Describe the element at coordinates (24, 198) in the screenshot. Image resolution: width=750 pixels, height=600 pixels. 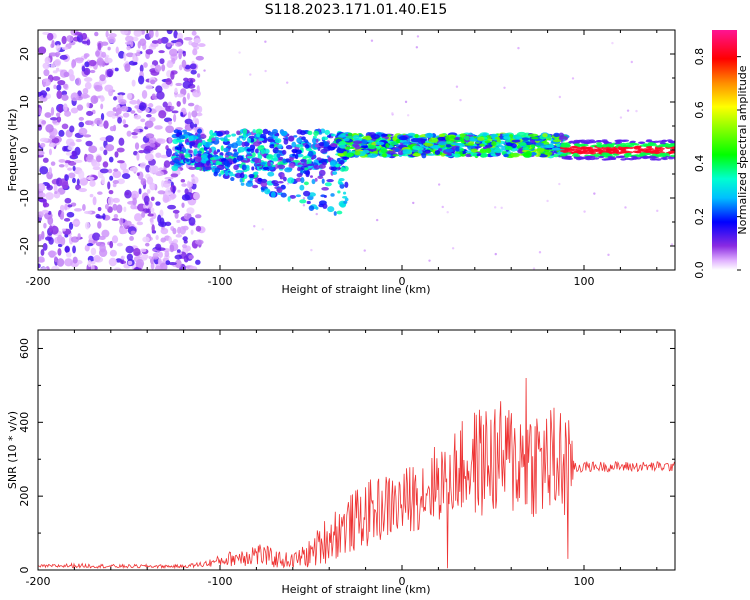
I see `spectrogram-ytick-label: -10` at that location.